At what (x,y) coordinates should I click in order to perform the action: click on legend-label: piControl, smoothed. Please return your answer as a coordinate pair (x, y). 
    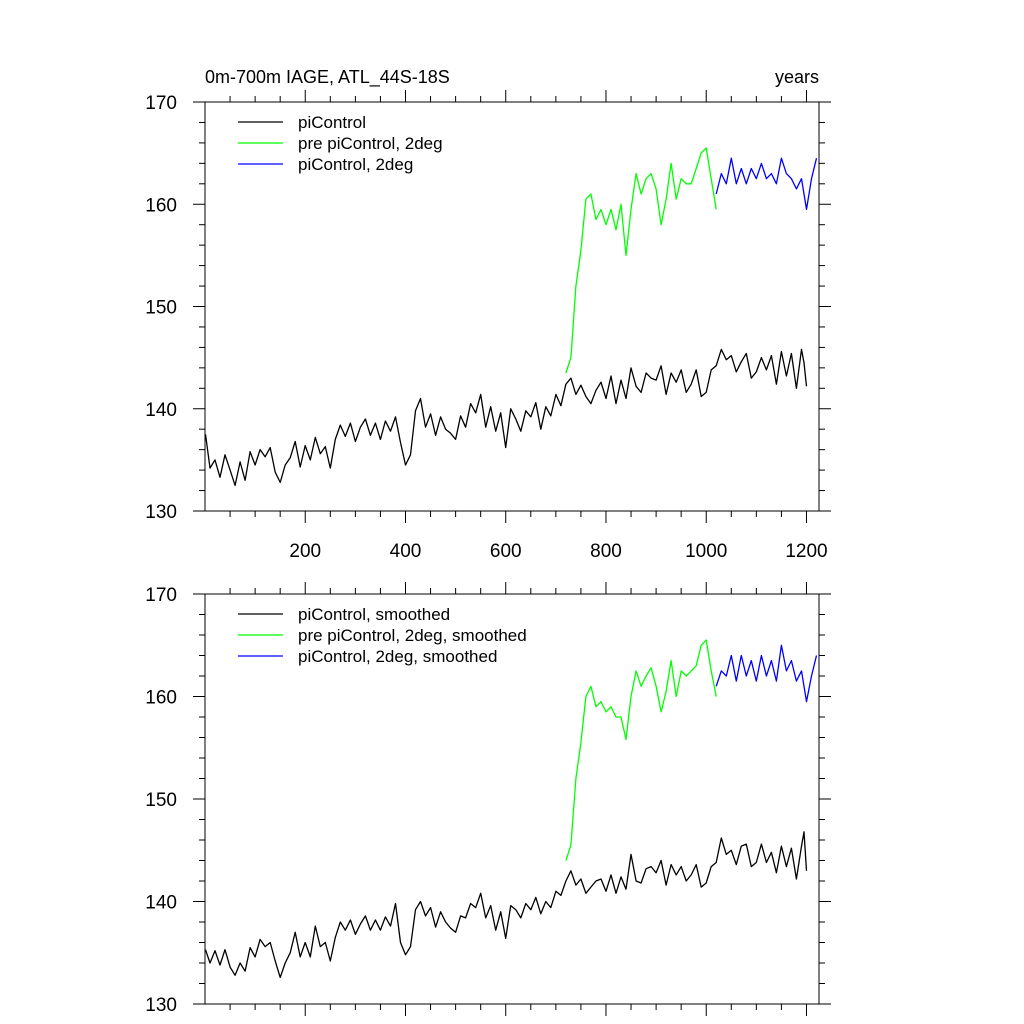
    Looking at the image, I should click on (374, 614).